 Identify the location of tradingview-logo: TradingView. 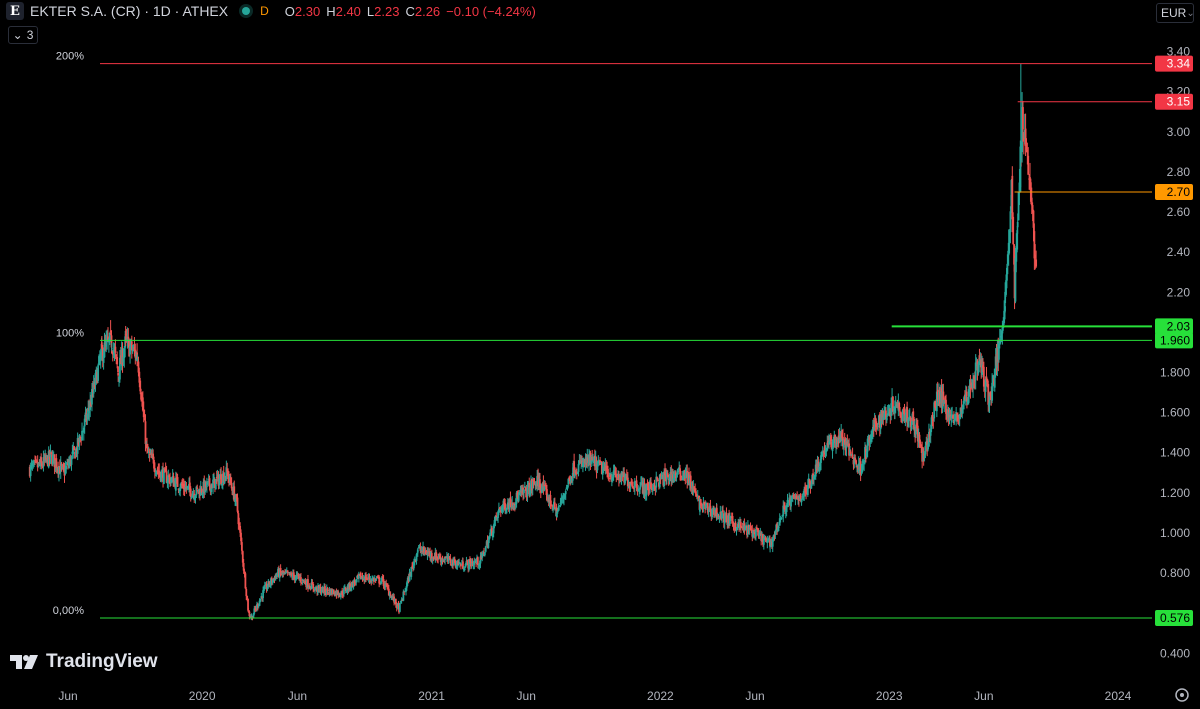
(84, 662).